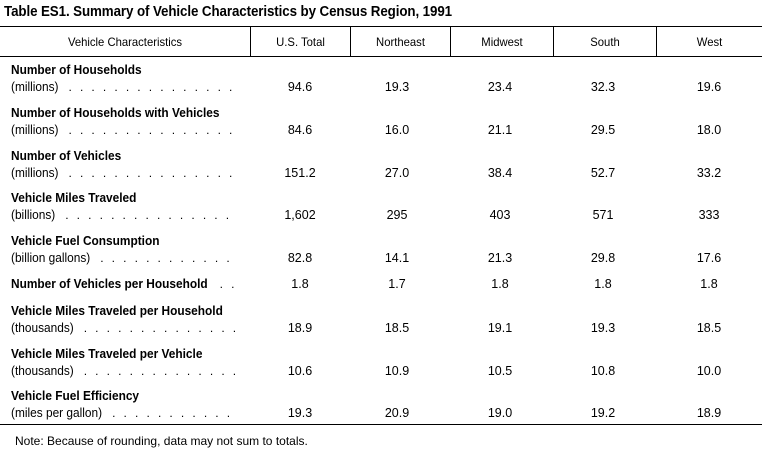  I want to click on table-cell: 295, so click(397, 215).